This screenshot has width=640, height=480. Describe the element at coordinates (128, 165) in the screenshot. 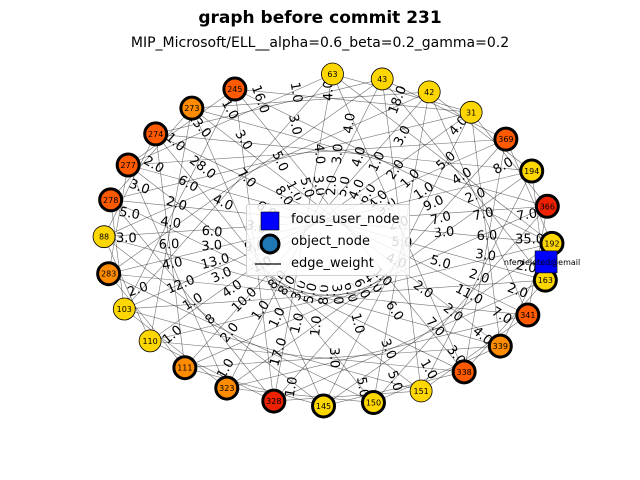

I see `object-node-277: 277` at that location.